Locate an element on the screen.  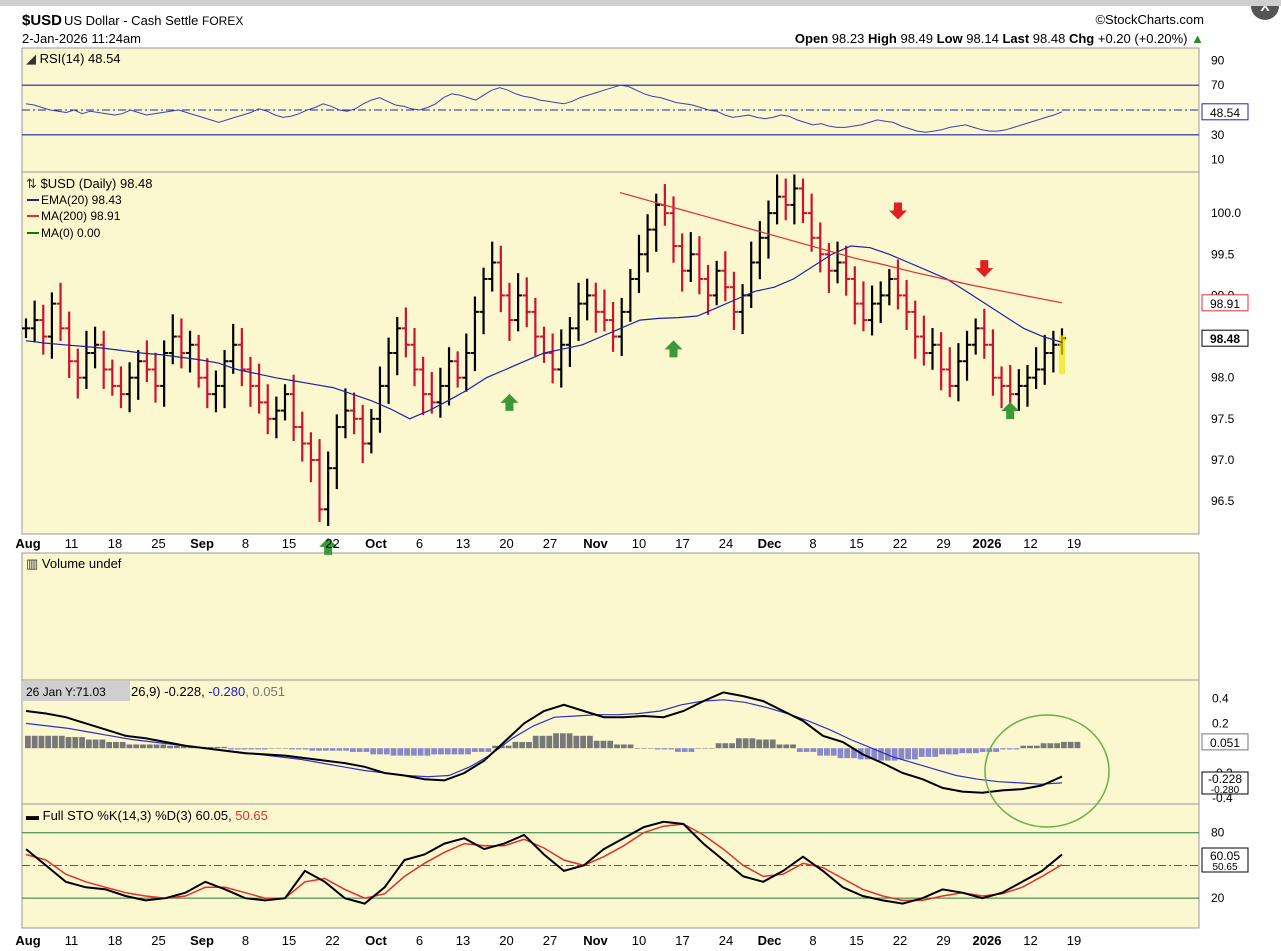
rsi-line is located at coordinates (544, 108).